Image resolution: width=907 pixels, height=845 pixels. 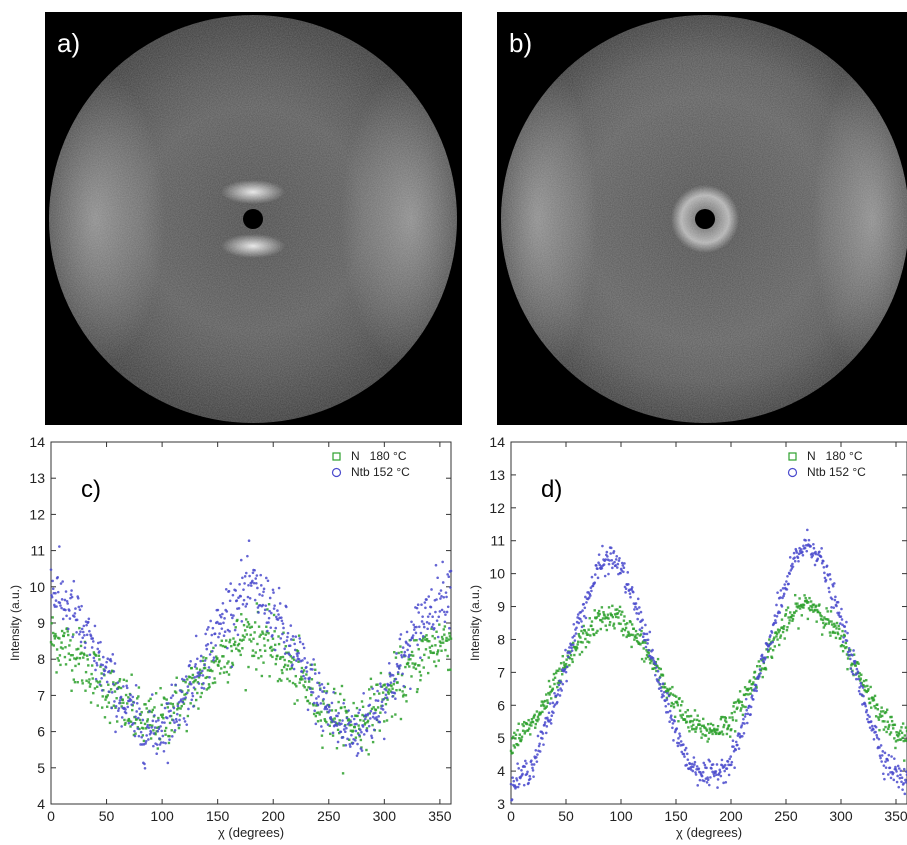 I want to click on y-tick-label: 10, so click(x=497, y=574).